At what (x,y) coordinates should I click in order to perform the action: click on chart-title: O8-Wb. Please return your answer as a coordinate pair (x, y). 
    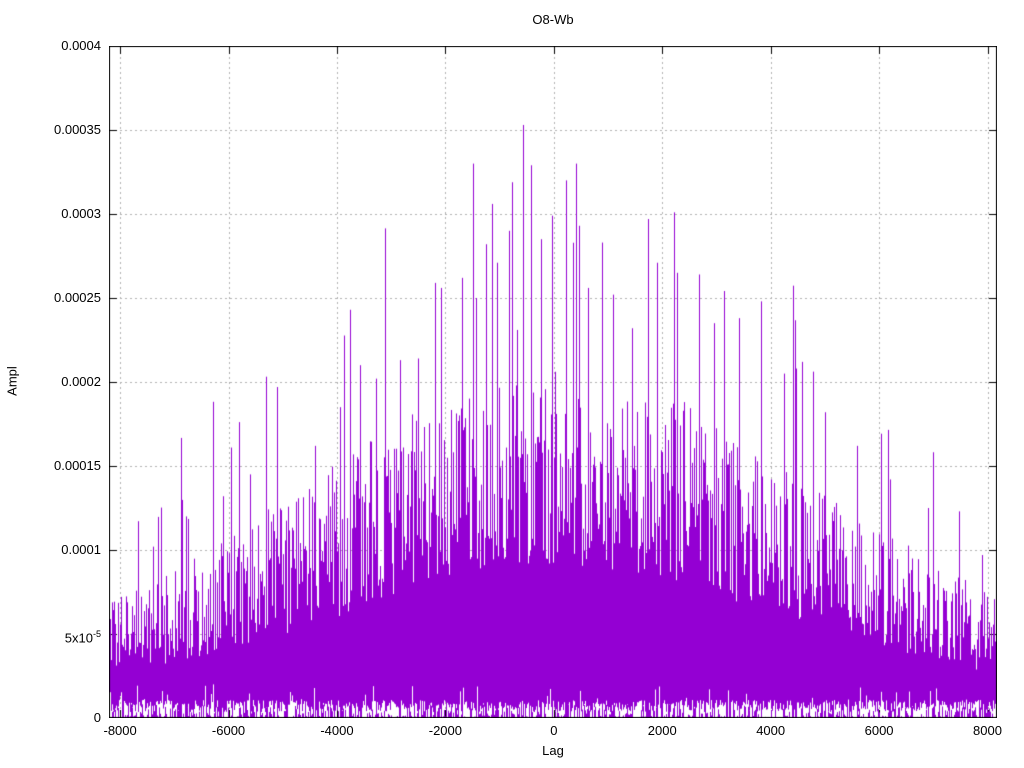
    Looking at the image, I should click on (553, 19).